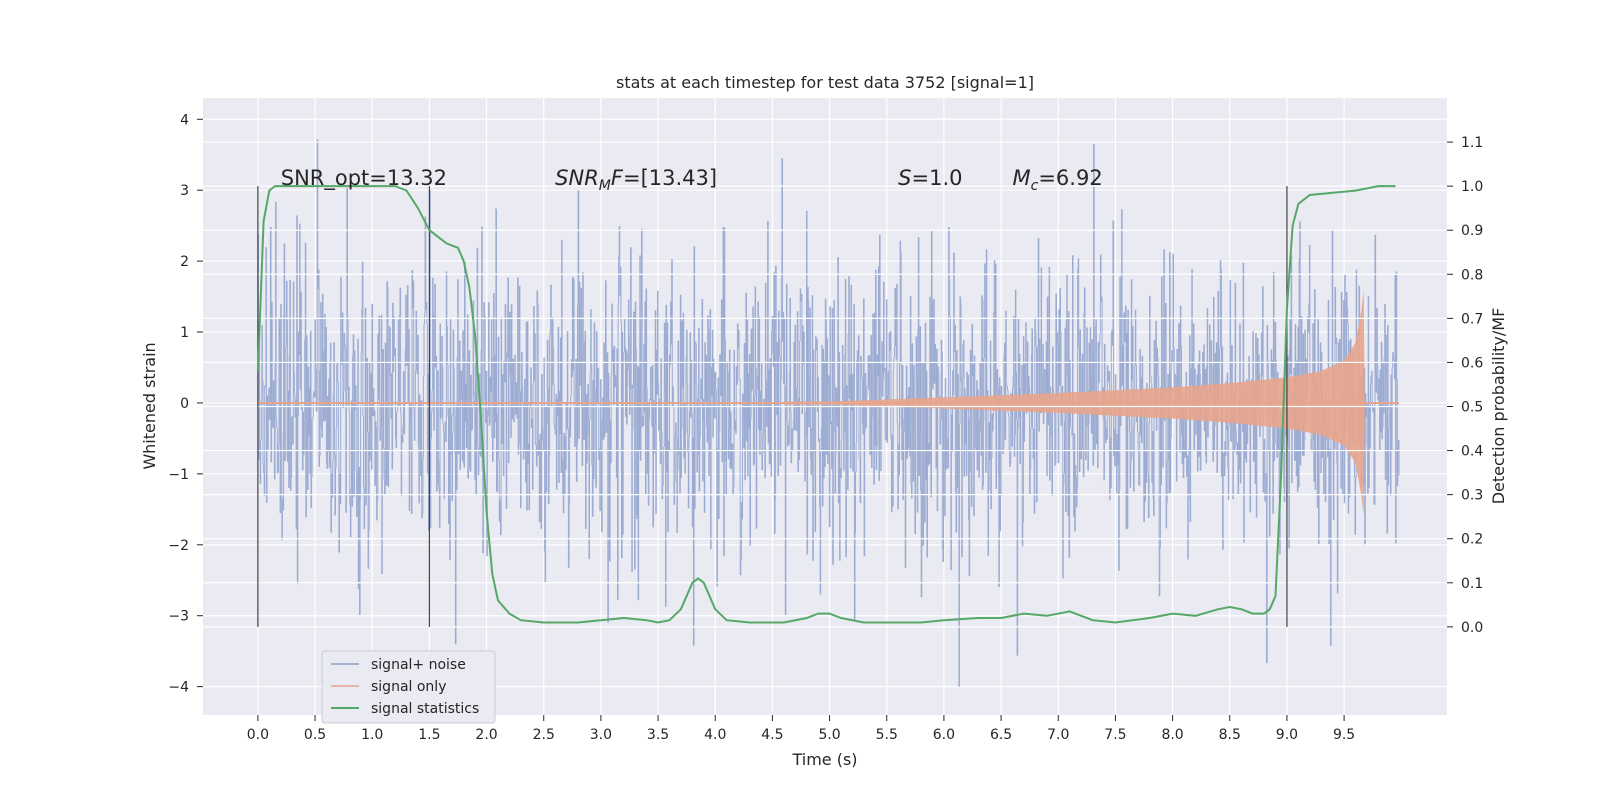  I want to click on x-tick-label: 0.0, so click(258, 735).